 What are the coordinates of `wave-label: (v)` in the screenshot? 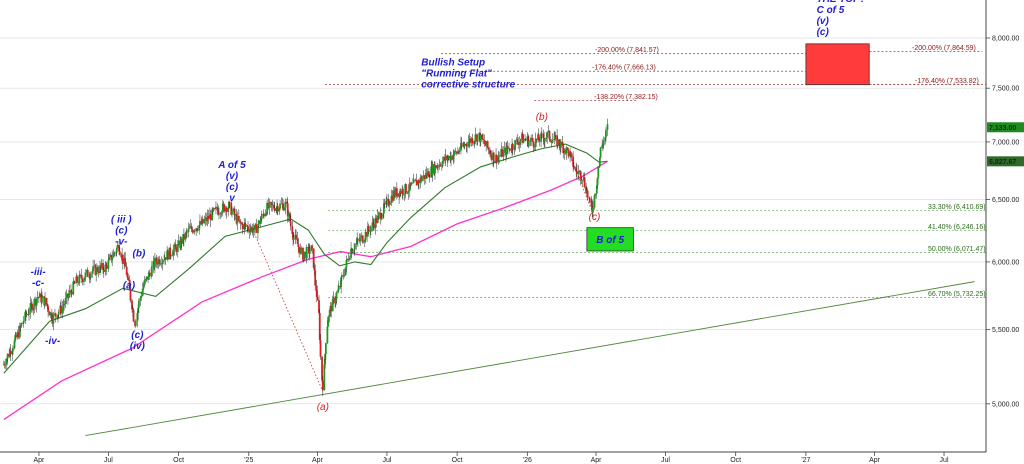 It's located at (232, 176).